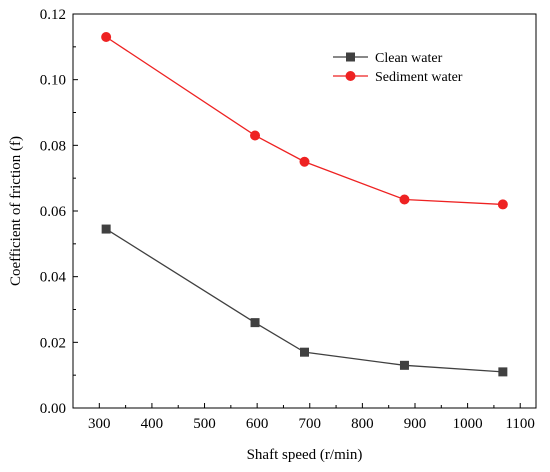 This screenshot has width=550, height=472. Describe the element at coordinates (99, 424) in the screenshot. I see `x-tick-label: 300` at that location.